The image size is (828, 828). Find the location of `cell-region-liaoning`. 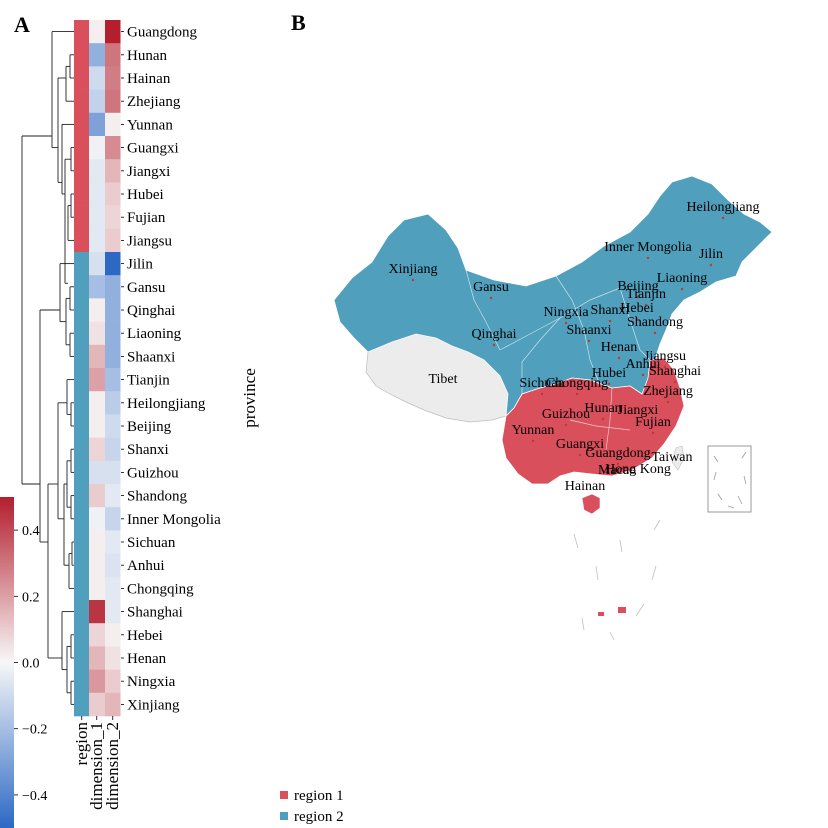

cell-region-liaoning is located at coordinates (82, 333).